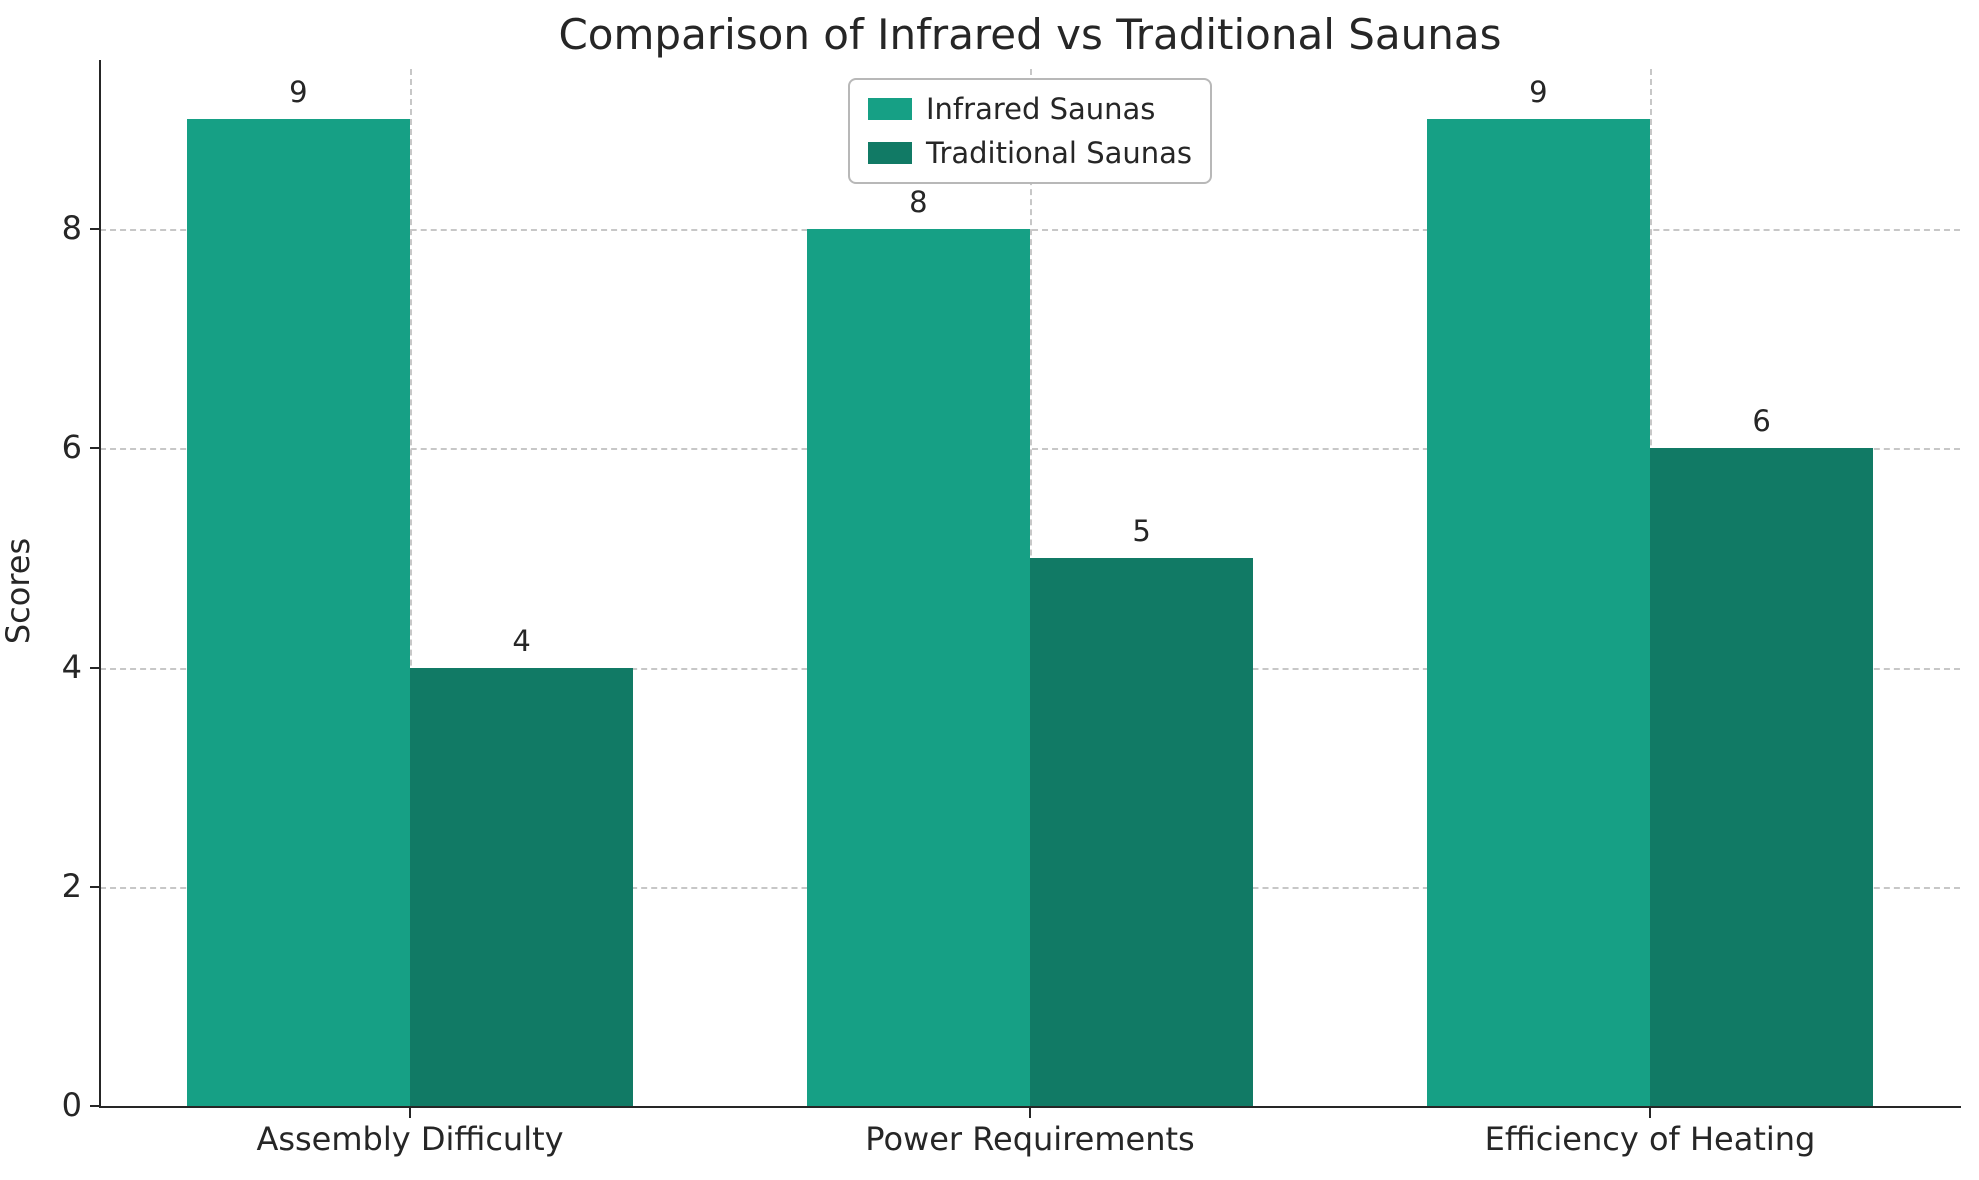 Image resolution: width=1979 pixels, height=1180 pixels. I want to click on legend-row: Traditional Saunas, so click(1030, 153).